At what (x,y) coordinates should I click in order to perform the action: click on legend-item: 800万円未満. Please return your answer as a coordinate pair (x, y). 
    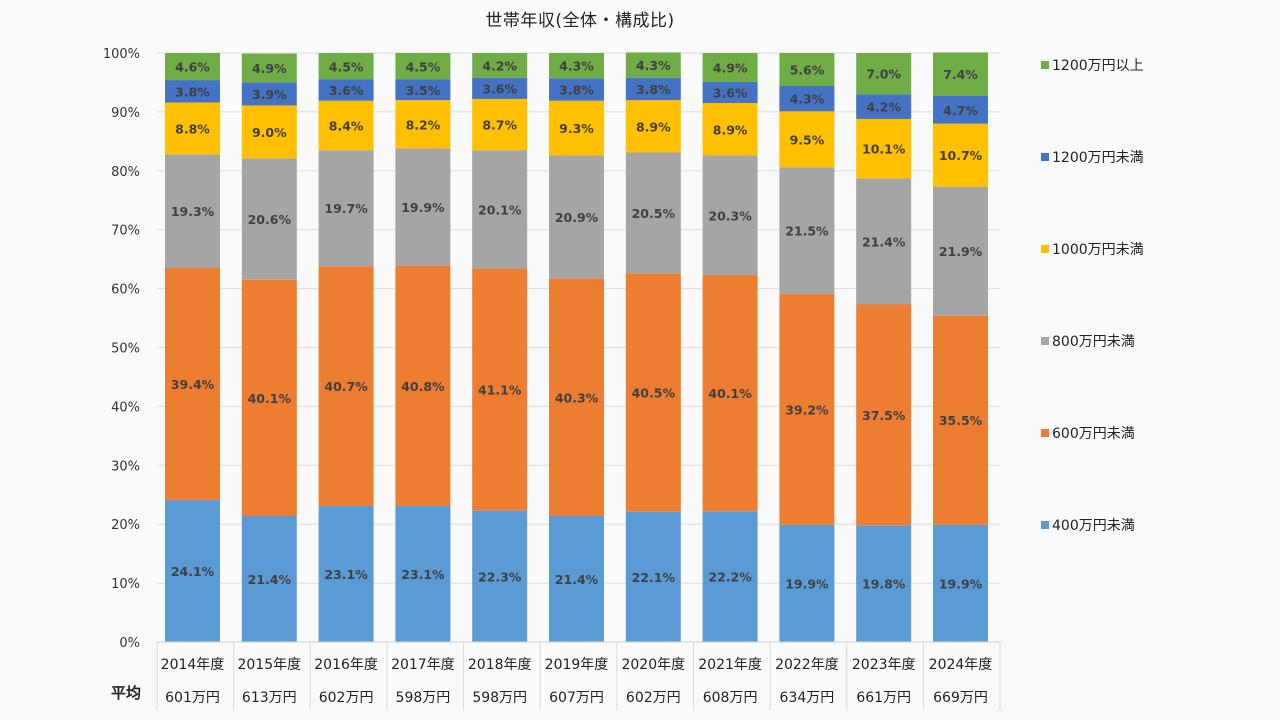
    Looking at the image, I should click on (1088, 342).